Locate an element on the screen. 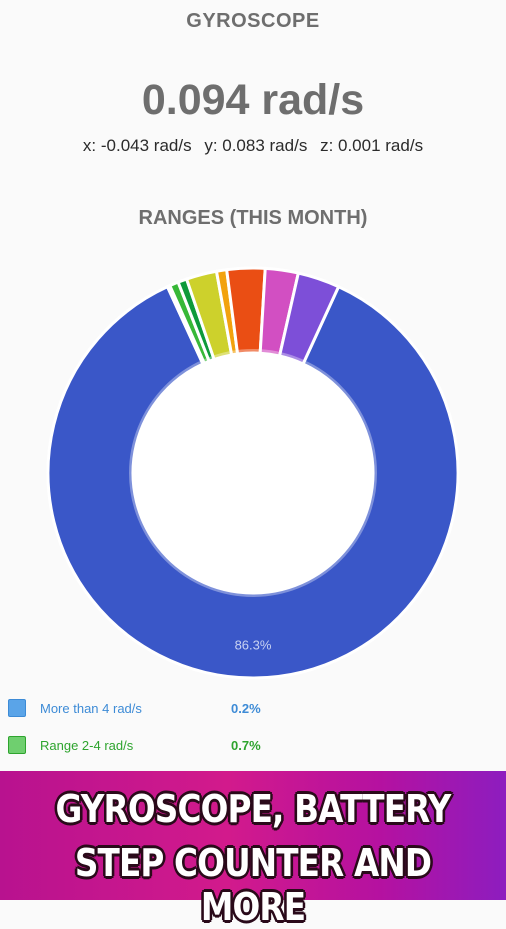  legend-label: More than 4 rad/s is located at coordinates (91, 708).